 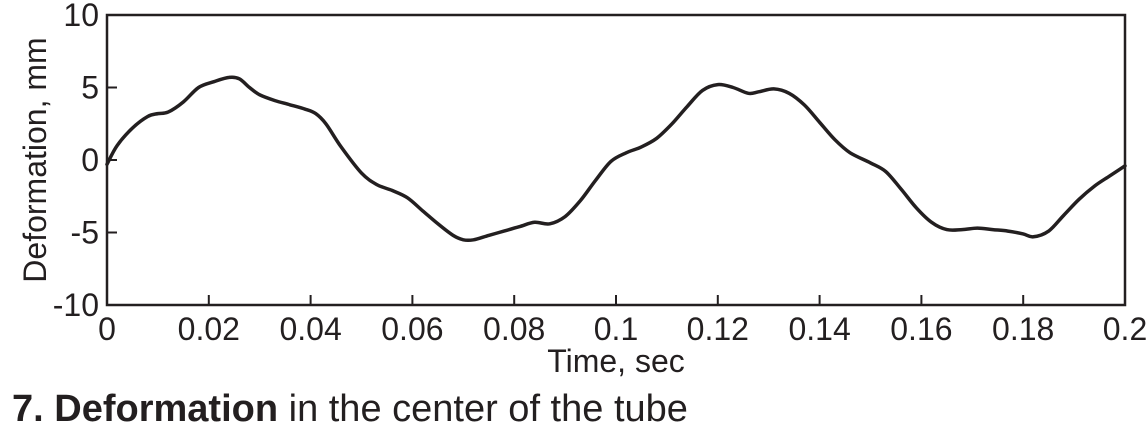 What do you see at coordinates (483, 409) in the screenshot?
I see `caption-rest-text: in the center of the tube` at bounding box center [483, 409].